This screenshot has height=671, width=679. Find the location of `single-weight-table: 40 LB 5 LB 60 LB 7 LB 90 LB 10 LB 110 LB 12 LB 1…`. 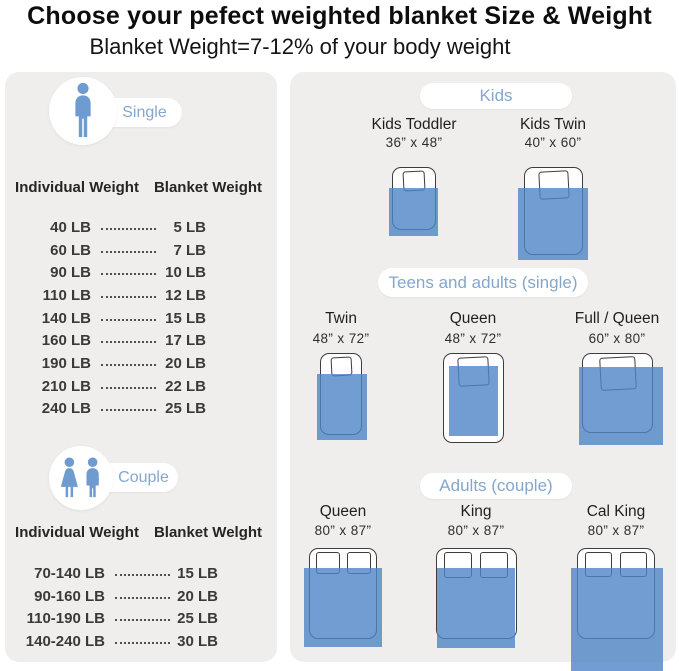

single-weight-table: 40 LB 5 LB 60 LB 7 LB 90 LB 10 LB 110 LB 12 LB 1… is located at coordinates (141, 318).